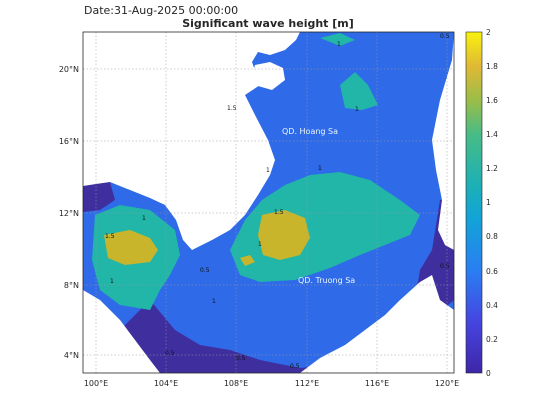  Describe the element at coordinates (492, 271) in the screenshot. I see `colorbar-tick-label: 0.6` at that location.